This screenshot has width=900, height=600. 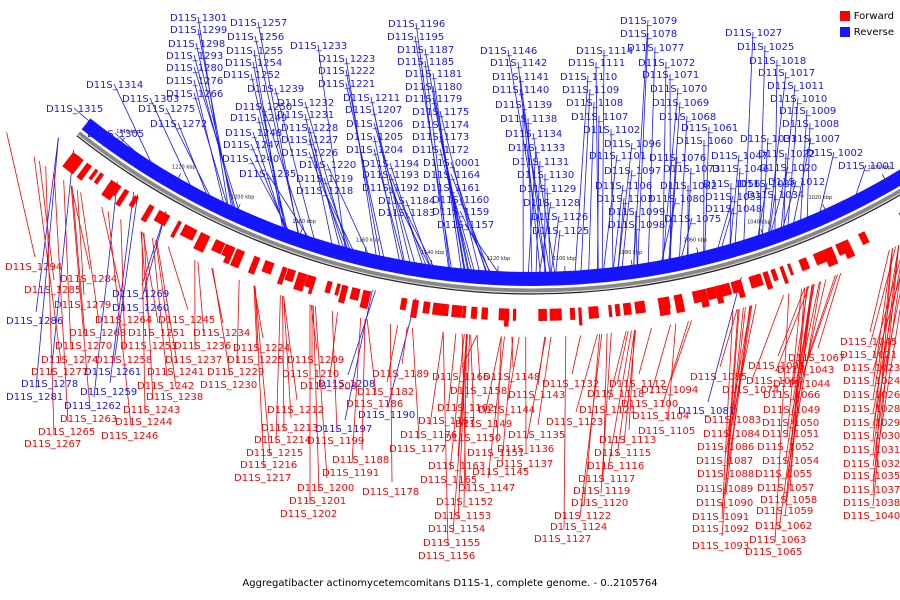 I want to click on reverse-gene-label: D11S_1009, so click(x=807, y=111).